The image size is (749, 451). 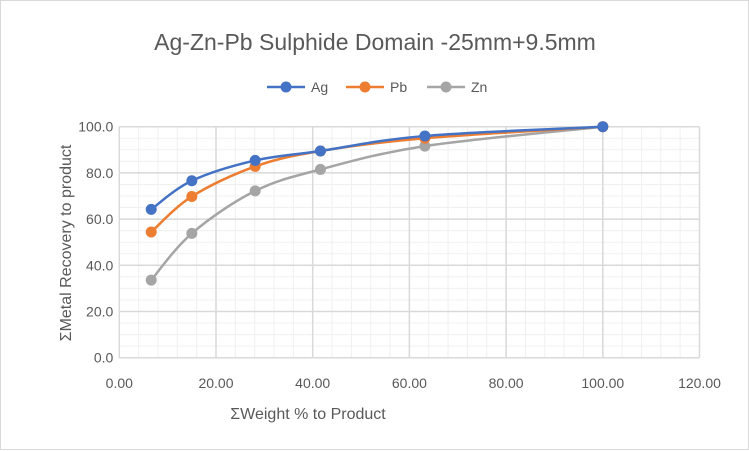 What do you see at coordinates (99, 173) in the screenshot?
I see `y-tick-label: 80.0` at bounding box center [99, 173].